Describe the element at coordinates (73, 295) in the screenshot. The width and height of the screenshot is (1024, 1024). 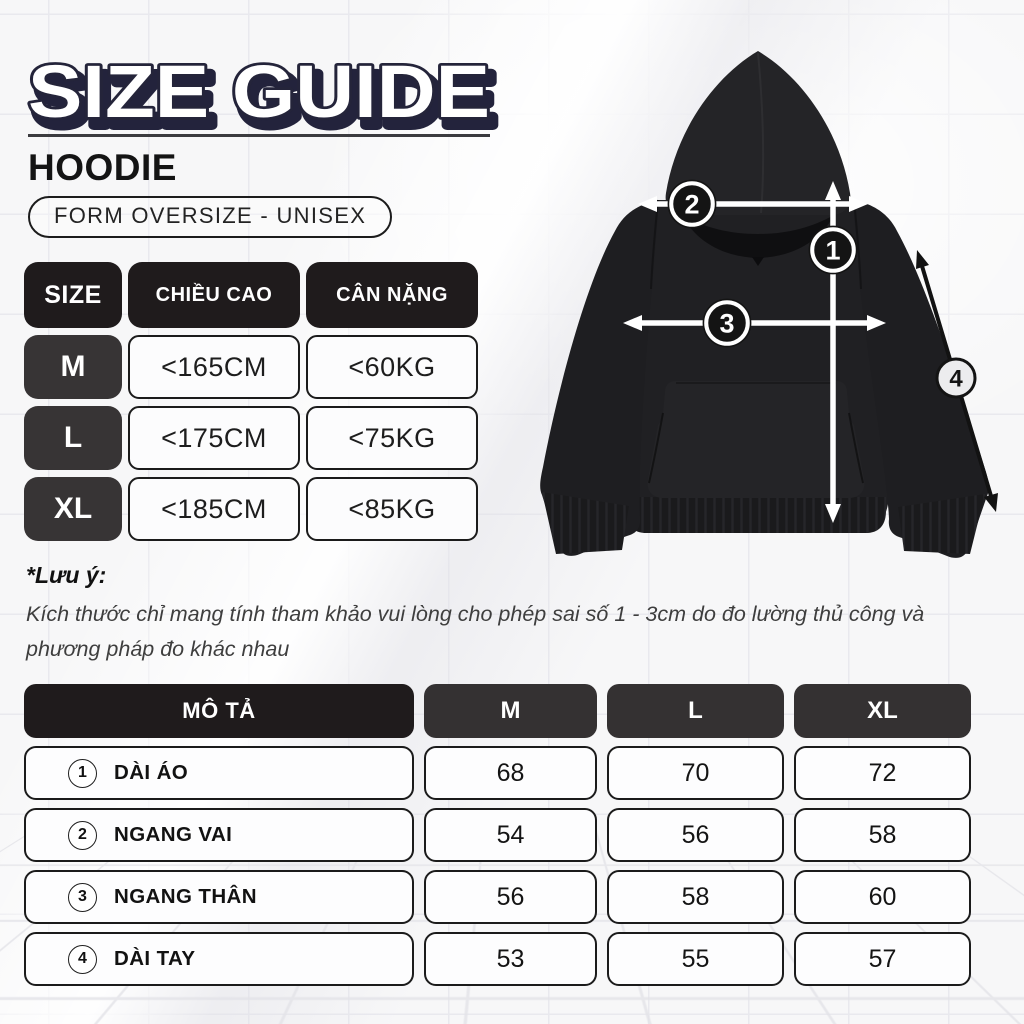
I see `size-table-header-size: SIZE` at that location.